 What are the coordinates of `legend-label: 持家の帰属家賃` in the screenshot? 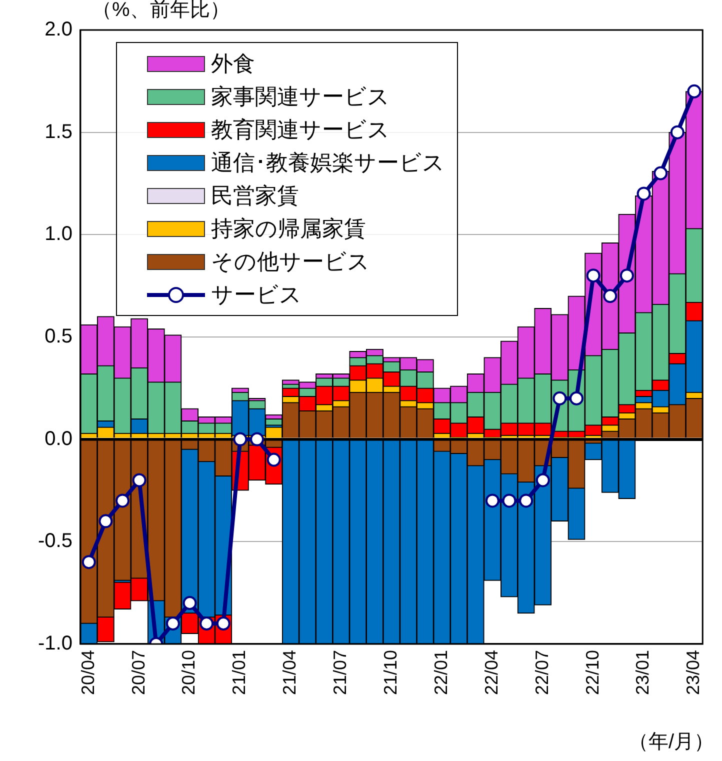 It's located at (288, 229).